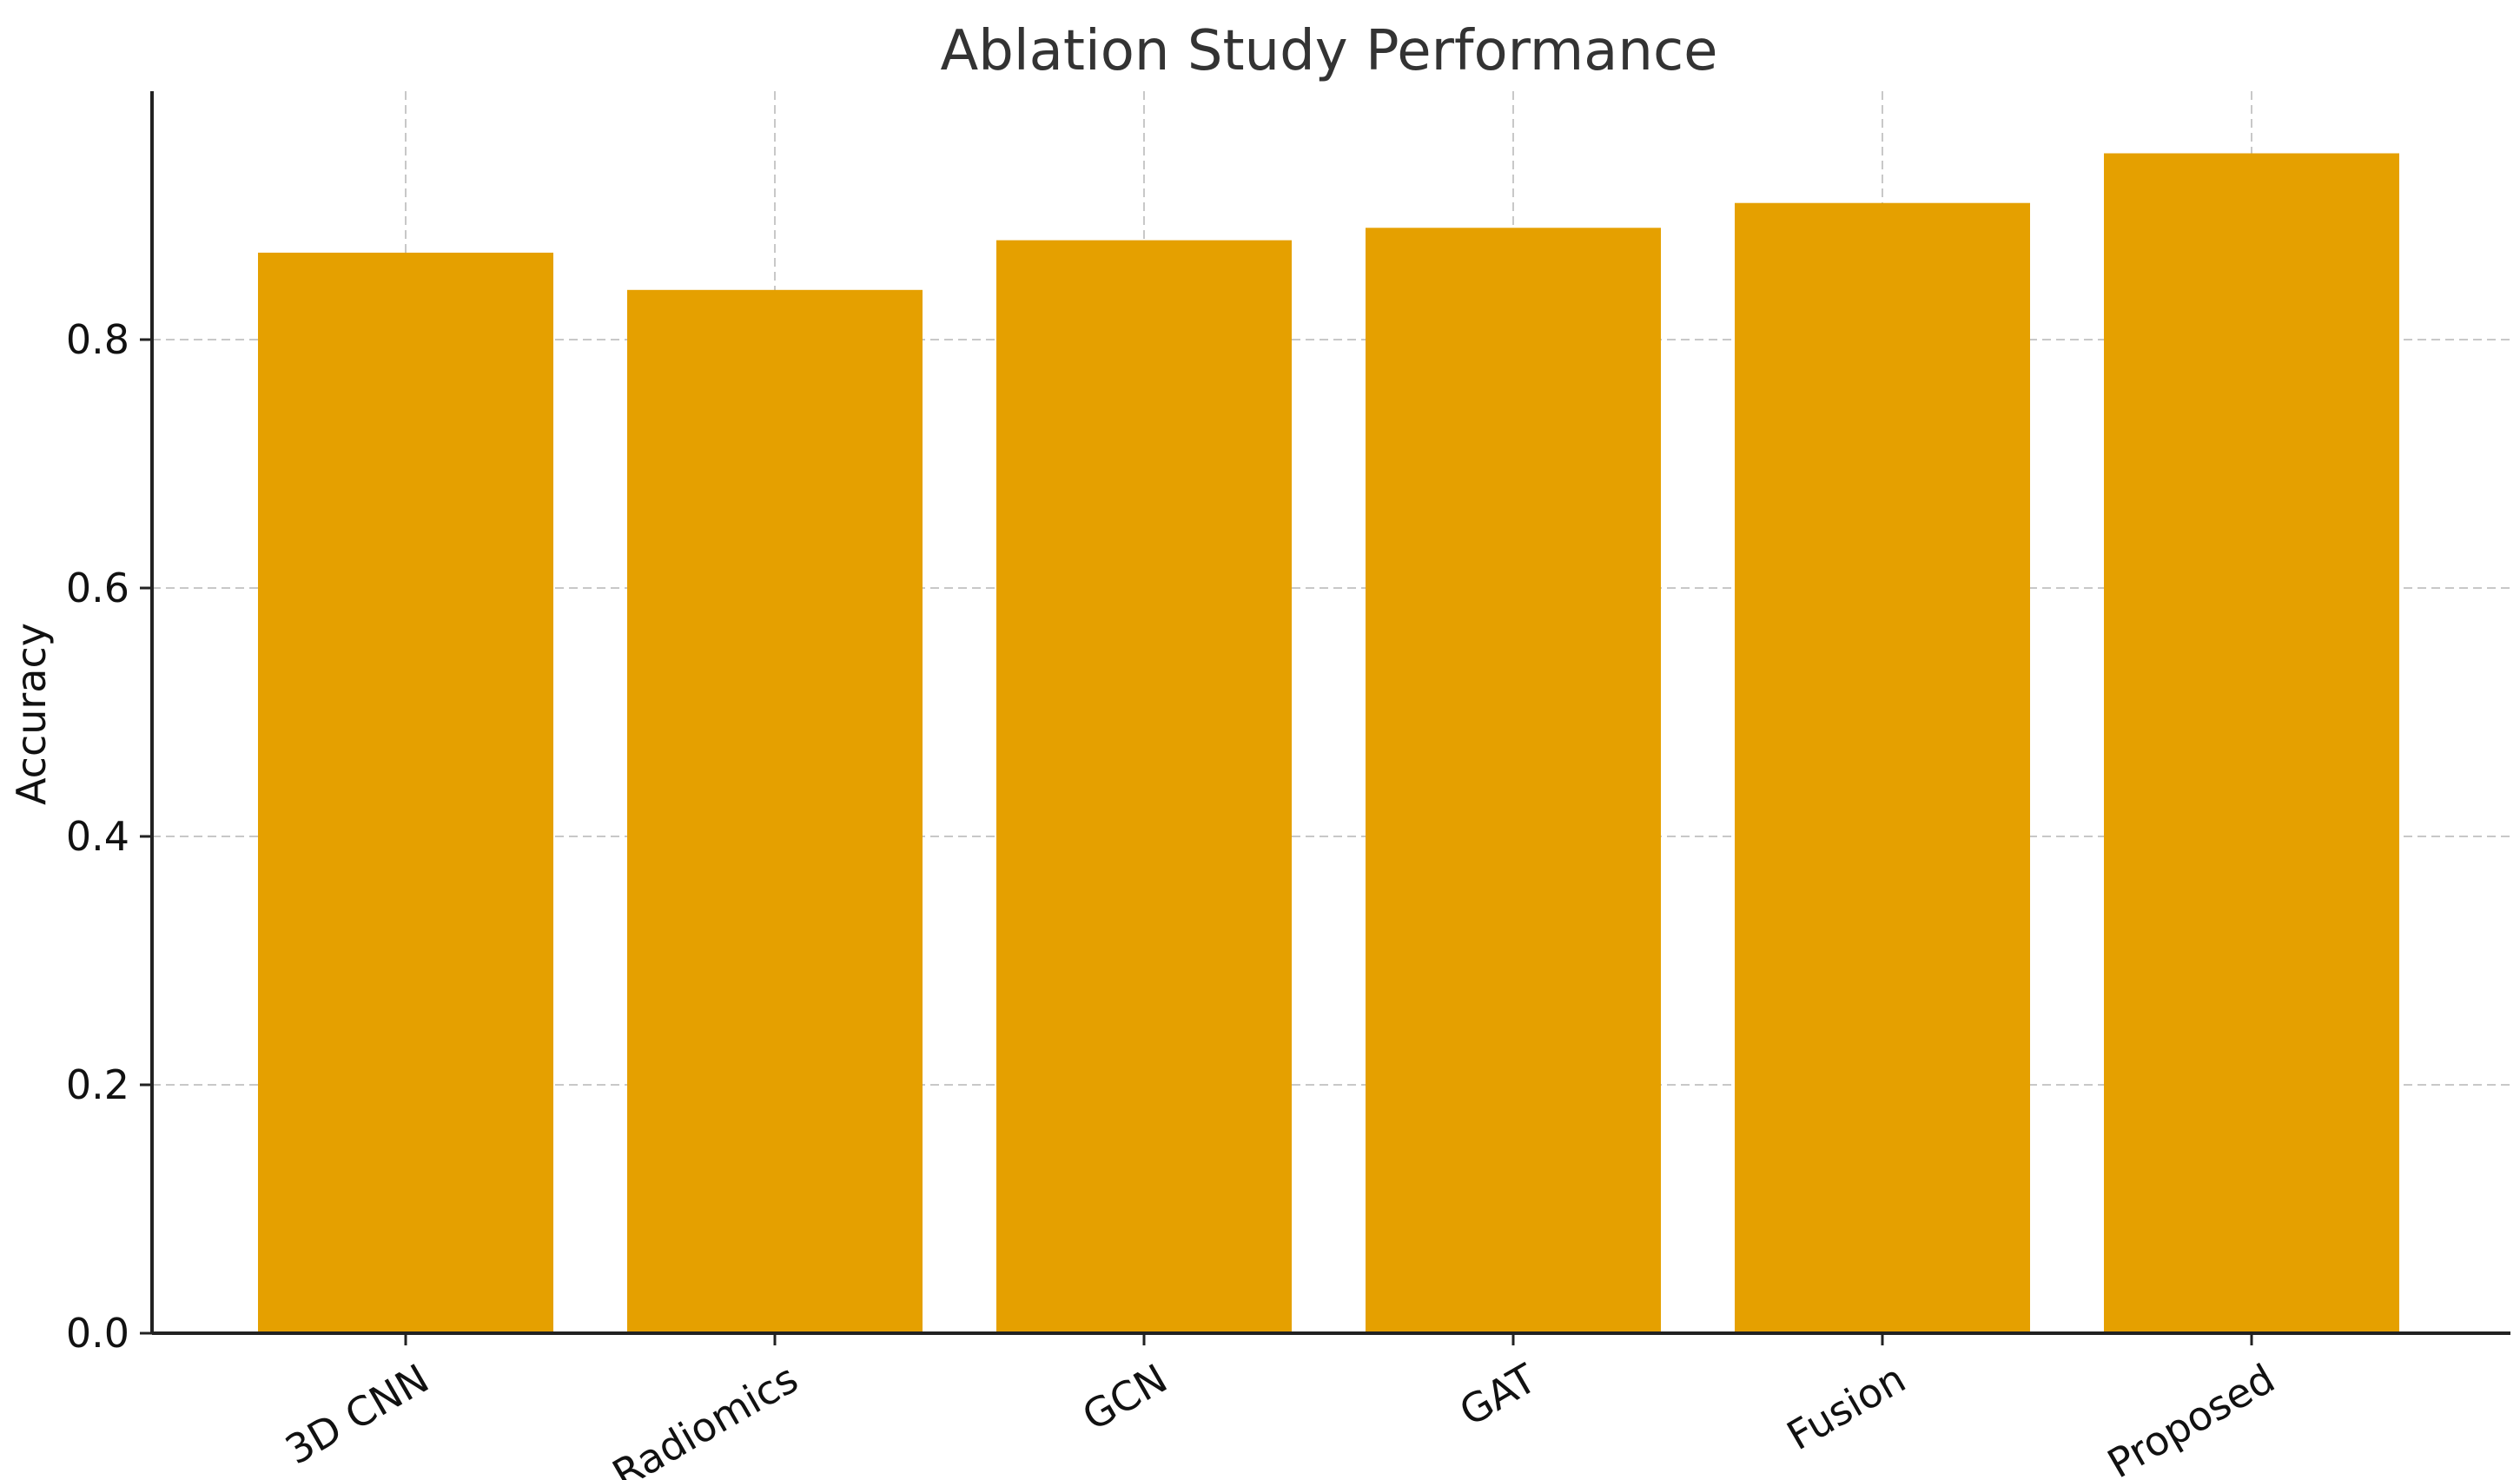 Image resolution: width=2520 pixels, height=1480 pixels. What do you see at coordinates (2191, 1417) in the screenshot?
I see `x-tick-label-5: Proposed` at bounding box center [2191, 1417].